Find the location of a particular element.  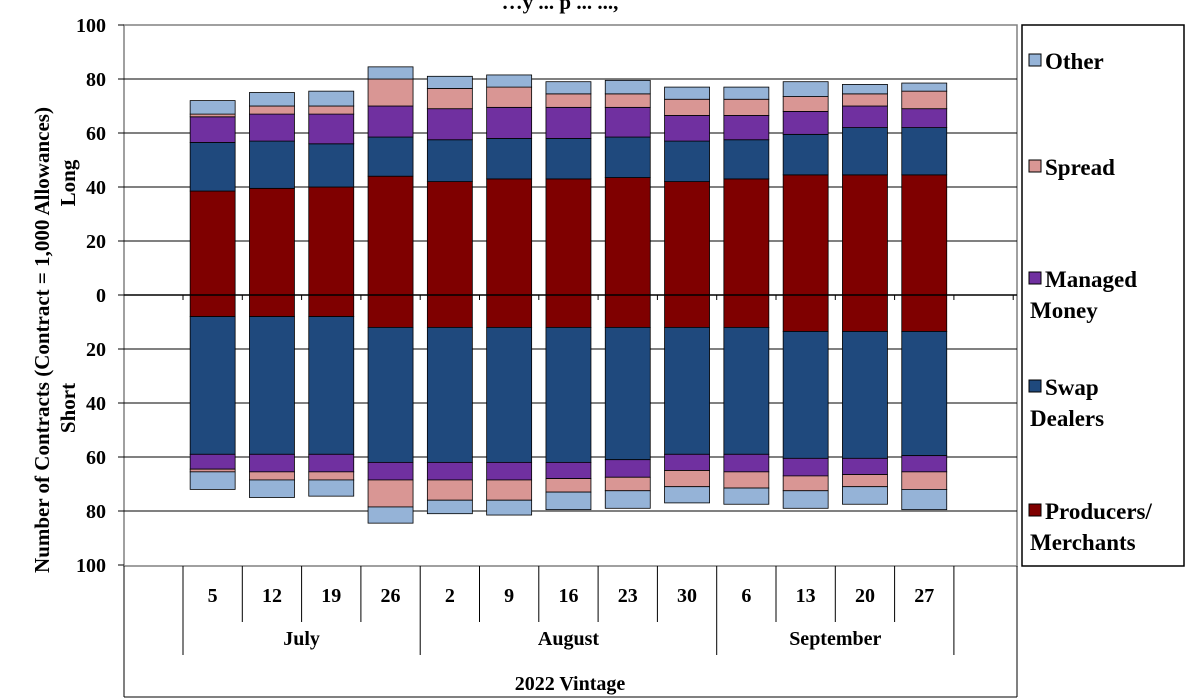

x-tick-label: 19 is located at coordinates (331, 596).